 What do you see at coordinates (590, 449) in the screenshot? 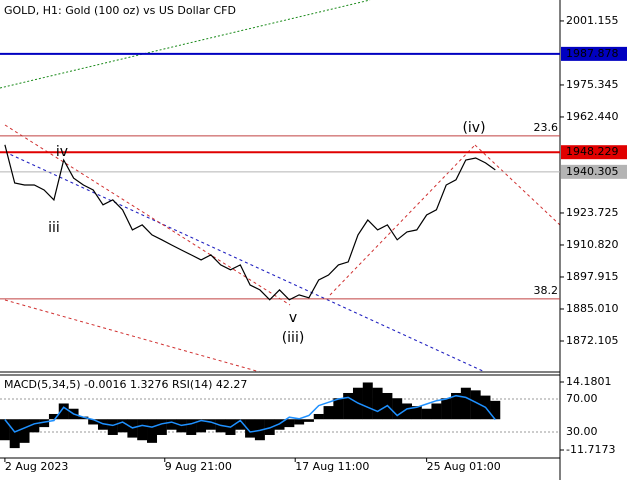
I see `y-tick-label: -11.7173` at bounding box center [590, 449].